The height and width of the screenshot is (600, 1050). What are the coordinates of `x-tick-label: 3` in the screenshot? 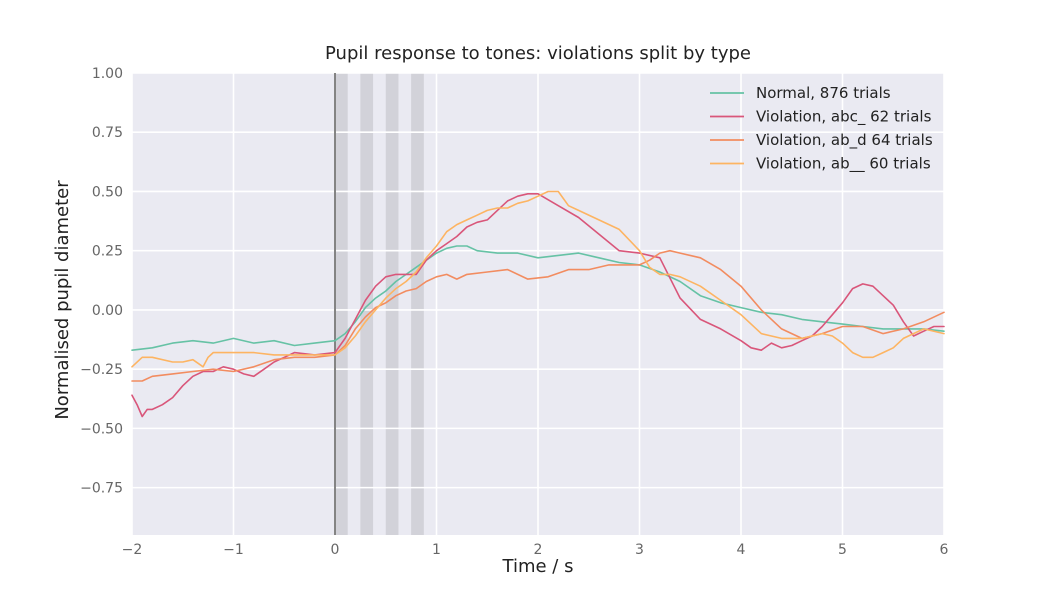 It's located at (639, 550).